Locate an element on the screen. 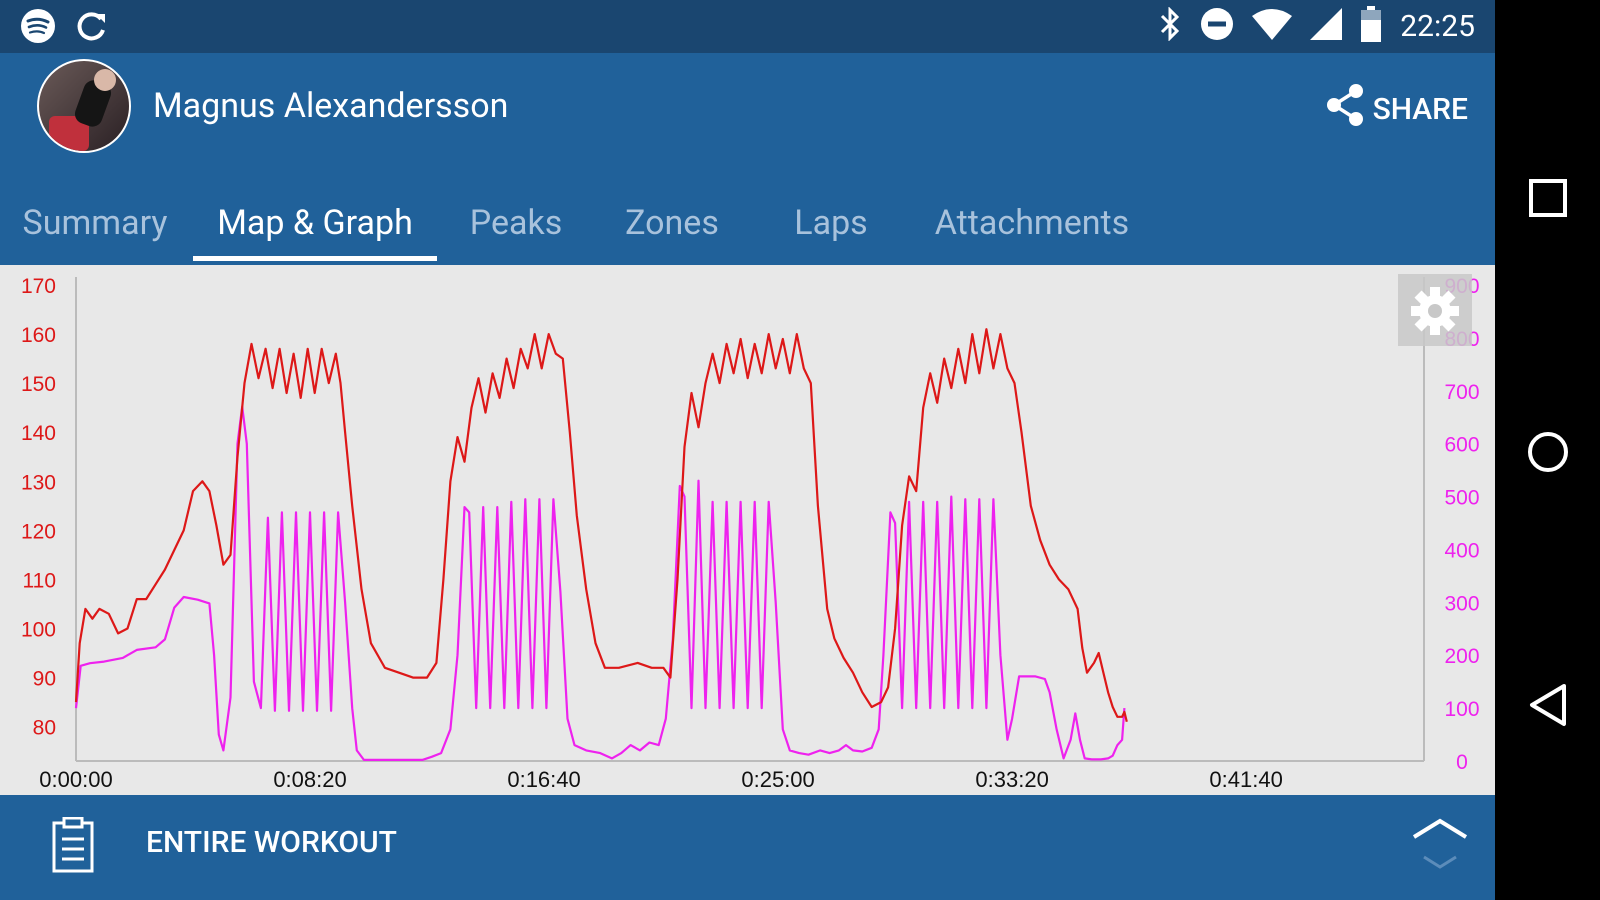 This screenshot has width=1600, height=900. status-bar: 22:25 is located at coordinates (747, 26).